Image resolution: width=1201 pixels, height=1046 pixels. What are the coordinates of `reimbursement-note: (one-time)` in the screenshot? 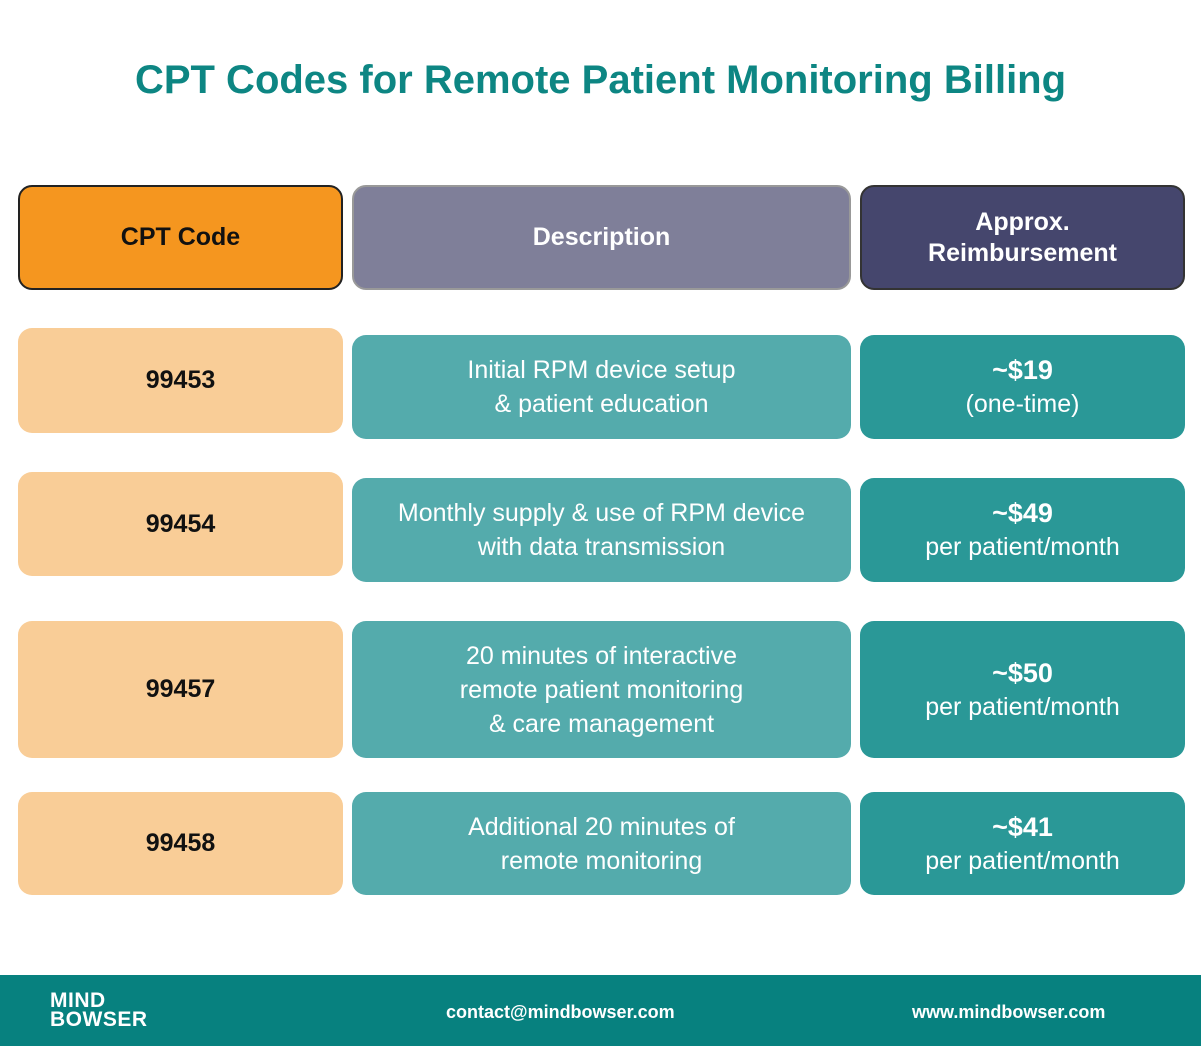 It's located at (1022, 404).